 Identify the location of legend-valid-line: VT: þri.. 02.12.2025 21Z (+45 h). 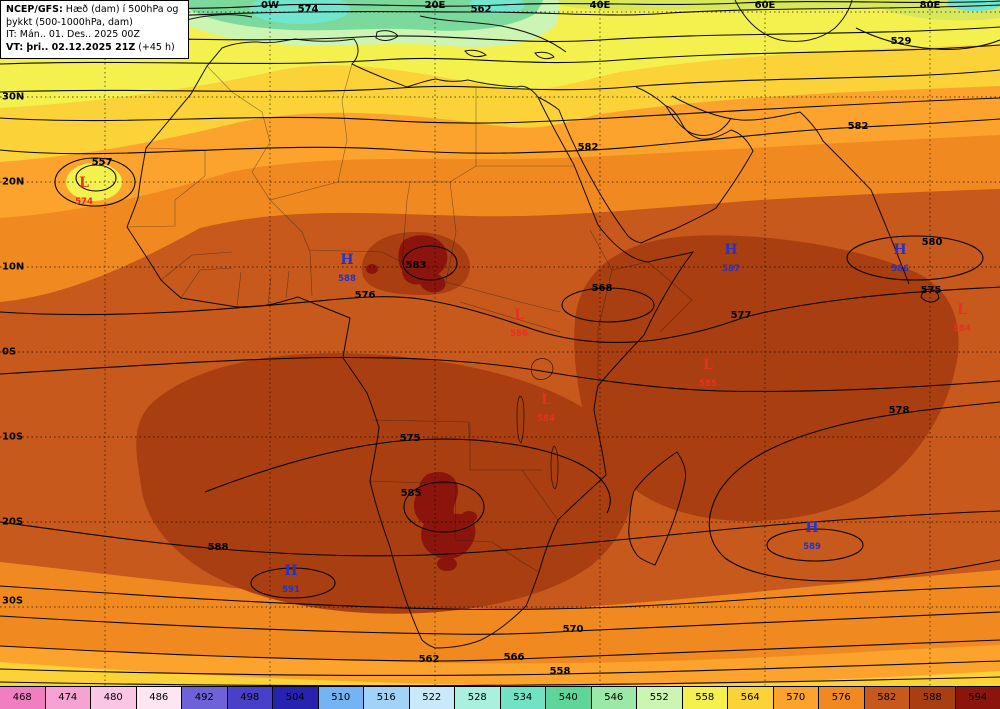
(95, 48).